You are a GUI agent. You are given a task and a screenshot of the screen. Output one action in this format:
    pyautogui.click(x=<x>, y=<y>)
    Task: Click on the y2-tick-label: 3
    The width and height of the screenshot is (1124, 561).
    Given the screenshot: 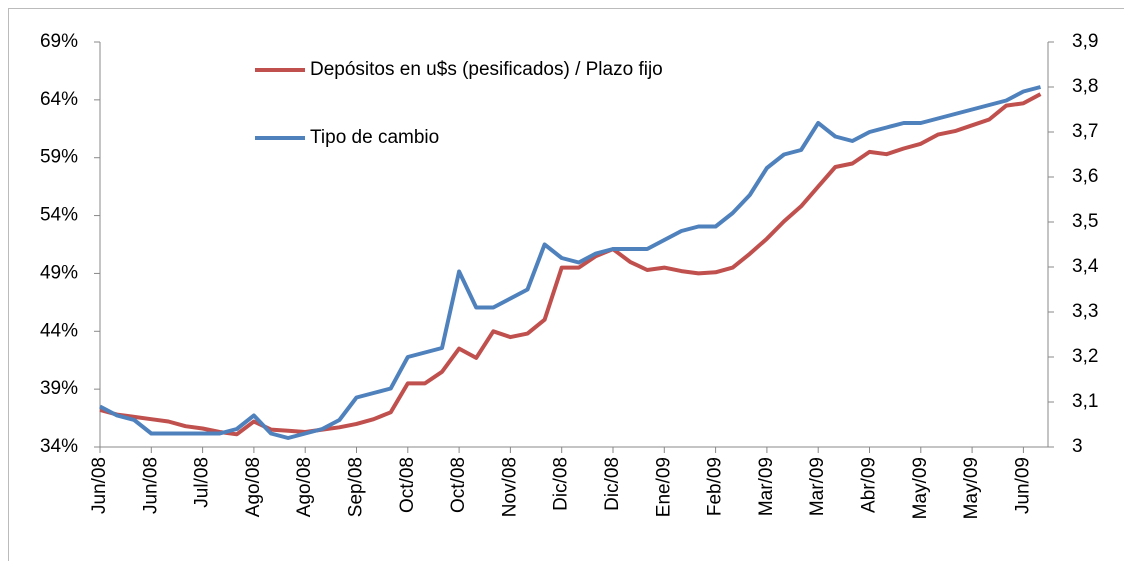 What is the action you would take?
    pyautogui.click(x=1077, y=446)
    